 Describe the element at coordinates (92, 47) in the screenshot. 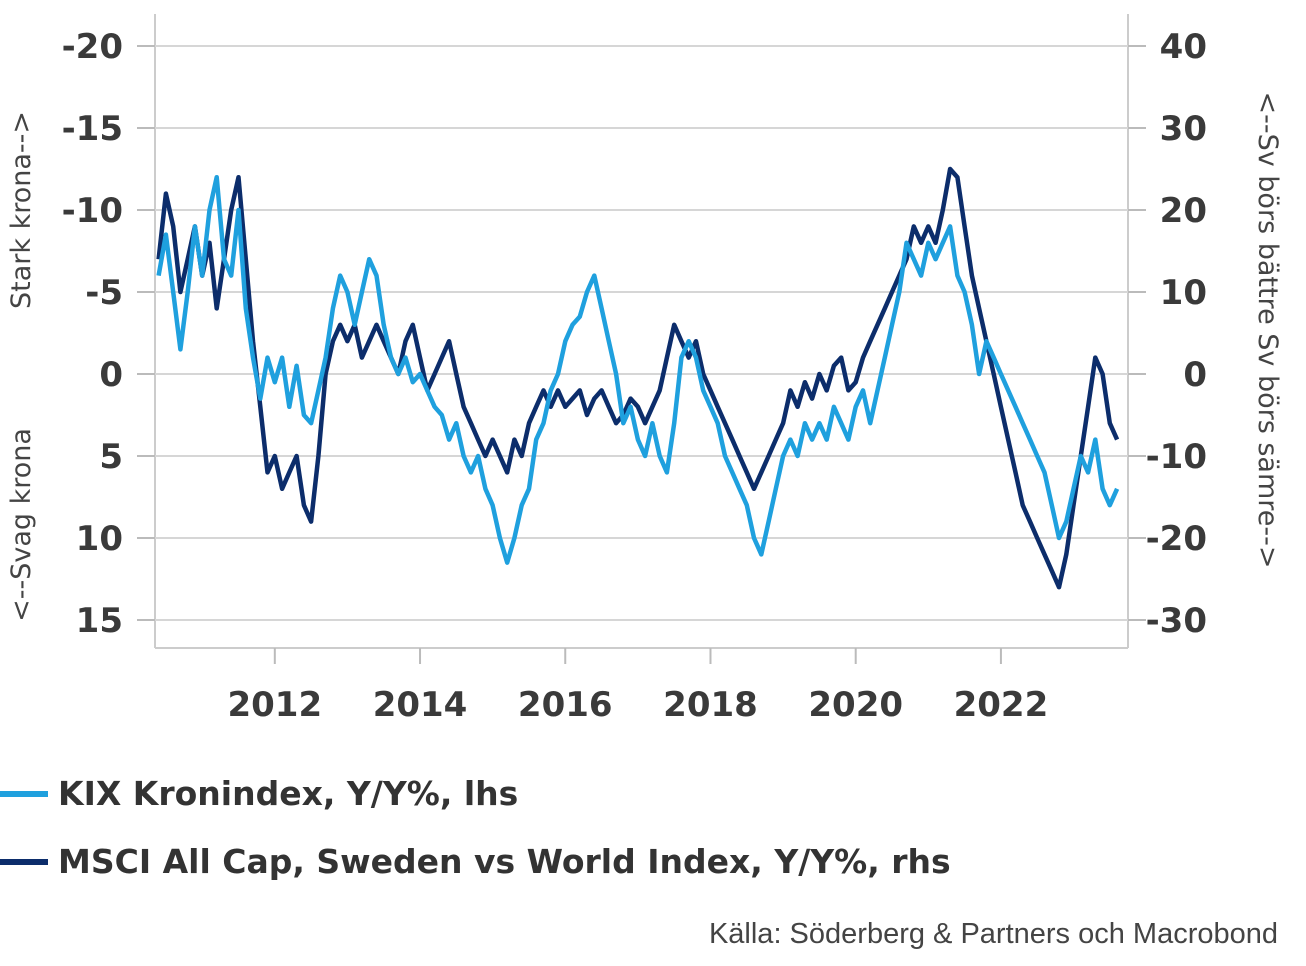

I see `left-tick-label: -20` at that location.